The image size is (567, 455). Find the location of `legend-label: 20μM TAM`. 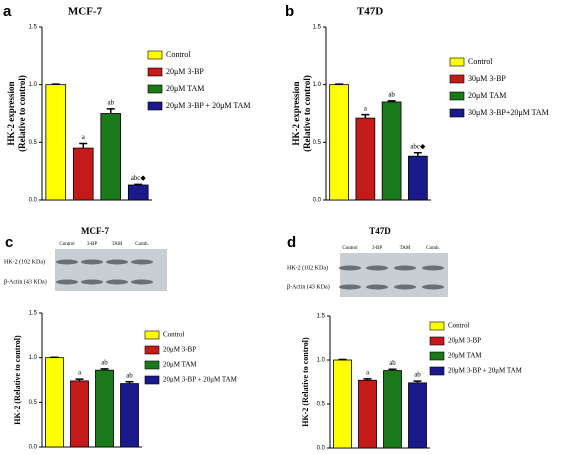

legend-label: 20μM TAM is located at coordinates (185, 88).